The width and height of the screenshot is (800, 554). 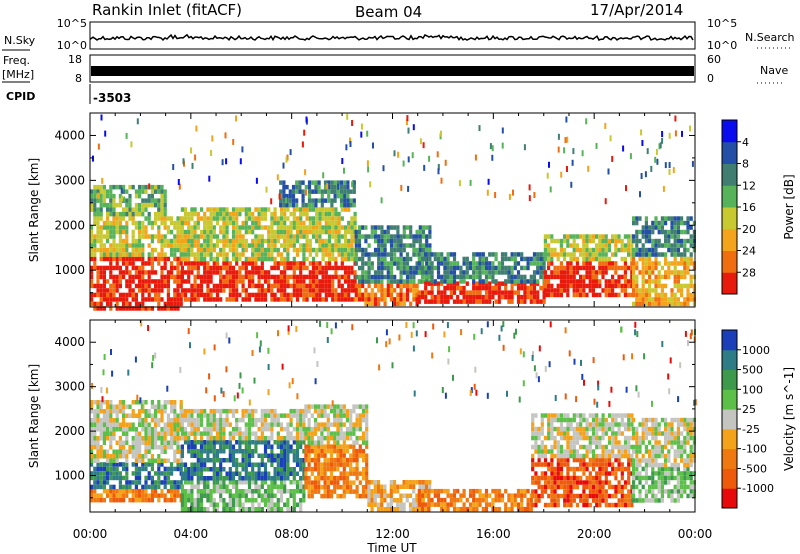 What do you see at coordinates (636, 10) in the screenshot?
I see `date-title: 17/Apr/2014` at bounding box center [636, 10].